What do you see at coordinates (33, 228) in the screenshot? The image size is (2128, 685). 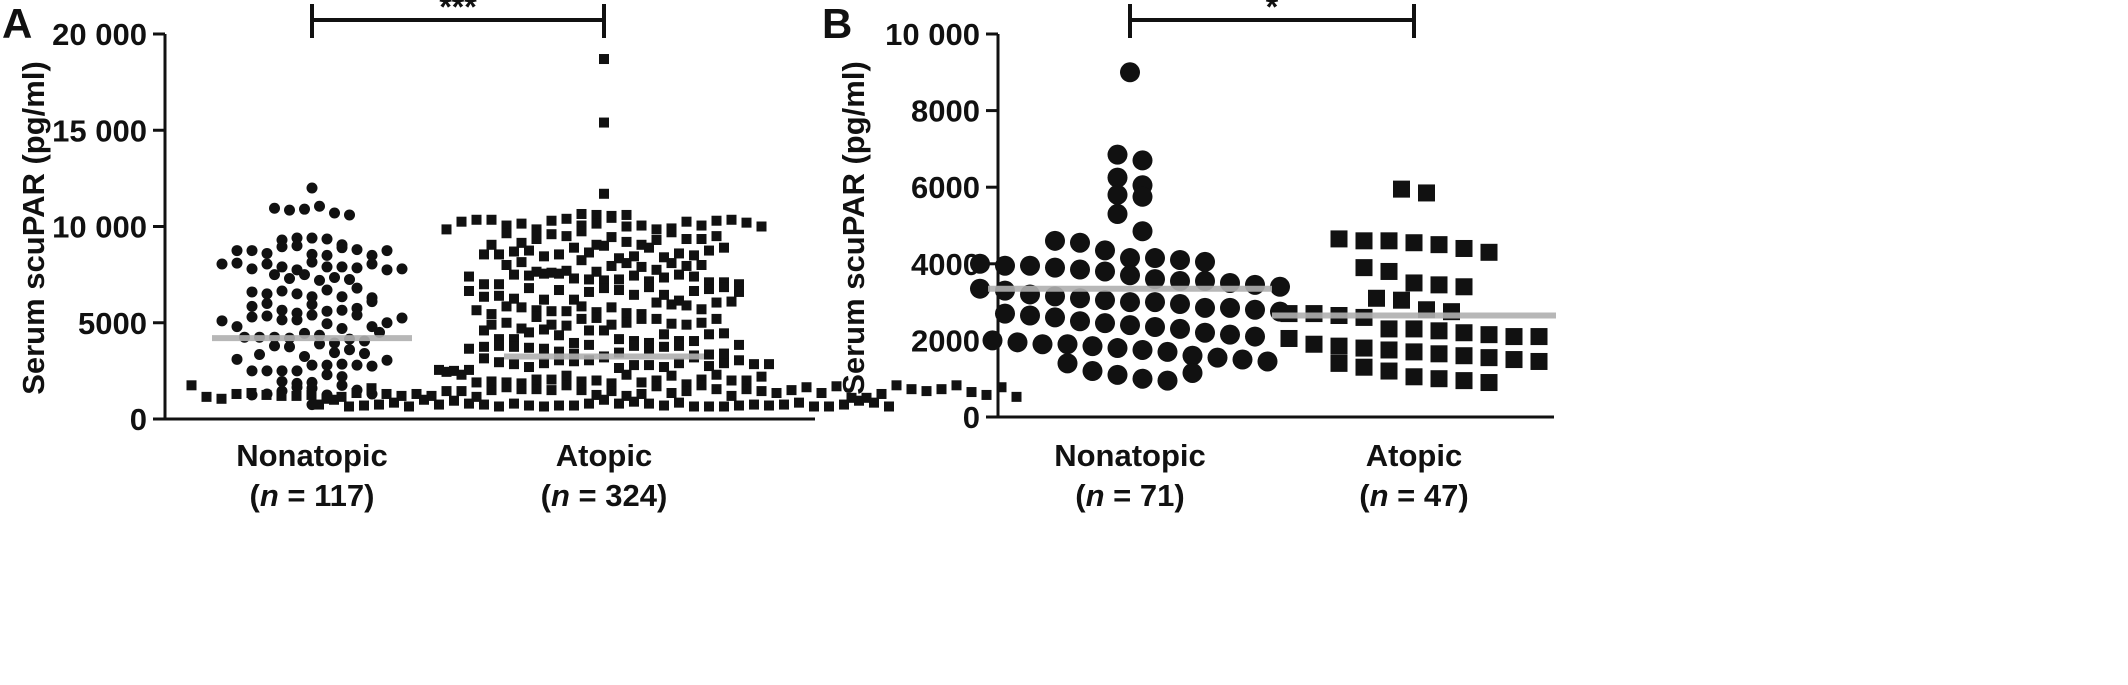 I see `panel-a-y-axis-label: Serum scuPAR (pg/ml)` at bounding box center [33, 228].